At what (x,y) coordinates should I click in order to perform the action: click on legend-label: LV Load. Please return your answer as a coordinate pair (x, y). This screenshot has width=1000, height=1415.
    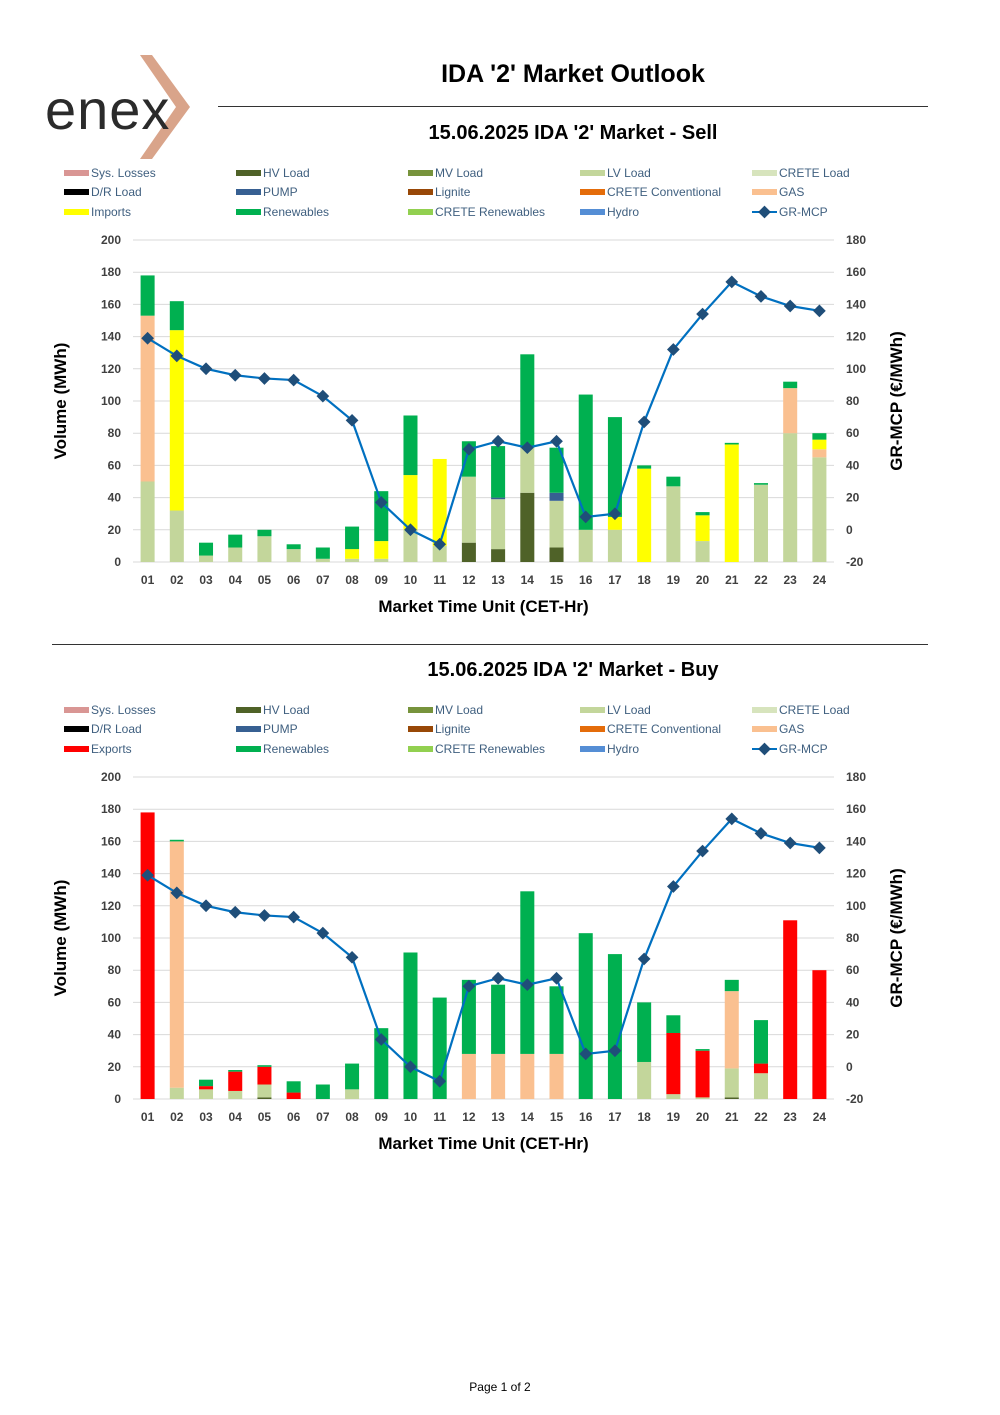
    Looking at the image, I should click on (629, 710).